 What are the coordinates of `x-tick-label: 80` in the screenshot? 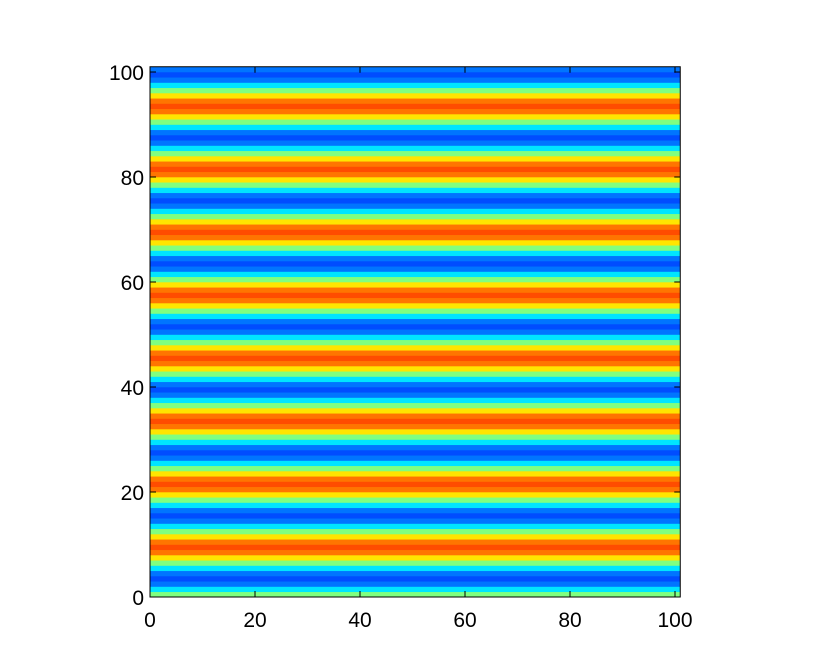 It's located at (569, 620).